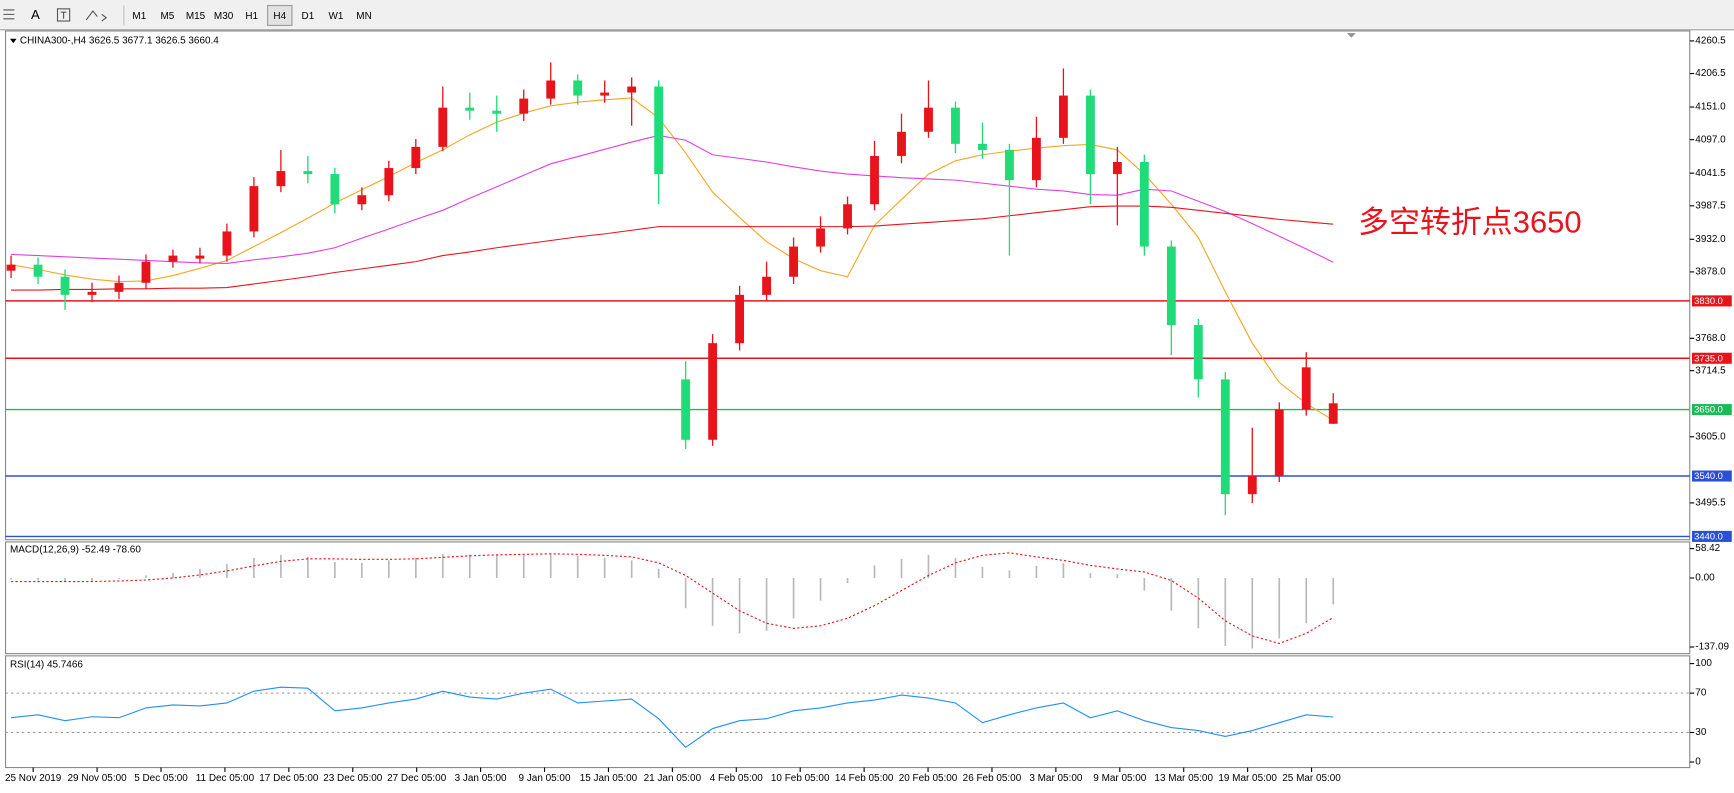 The height and width of the screenshot is (793, 1734). I want to click on timeframe-button: M1, so click(139, 16).